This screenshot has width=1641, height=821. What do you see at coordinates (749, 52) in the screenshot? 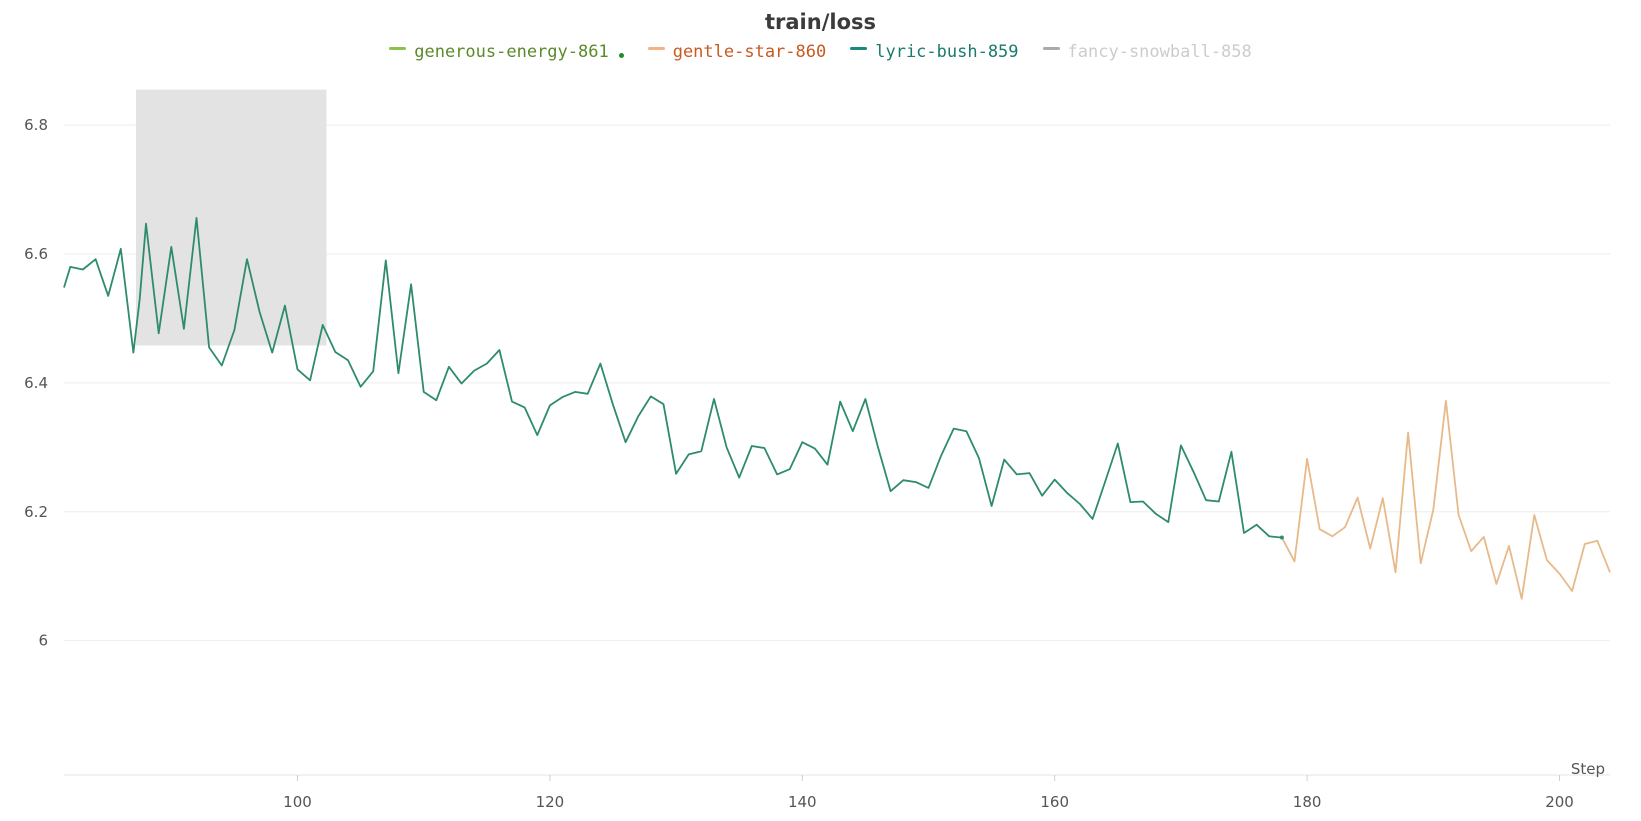
I see `legend-label: gentle-star-860` at bounding box center [749, 52].